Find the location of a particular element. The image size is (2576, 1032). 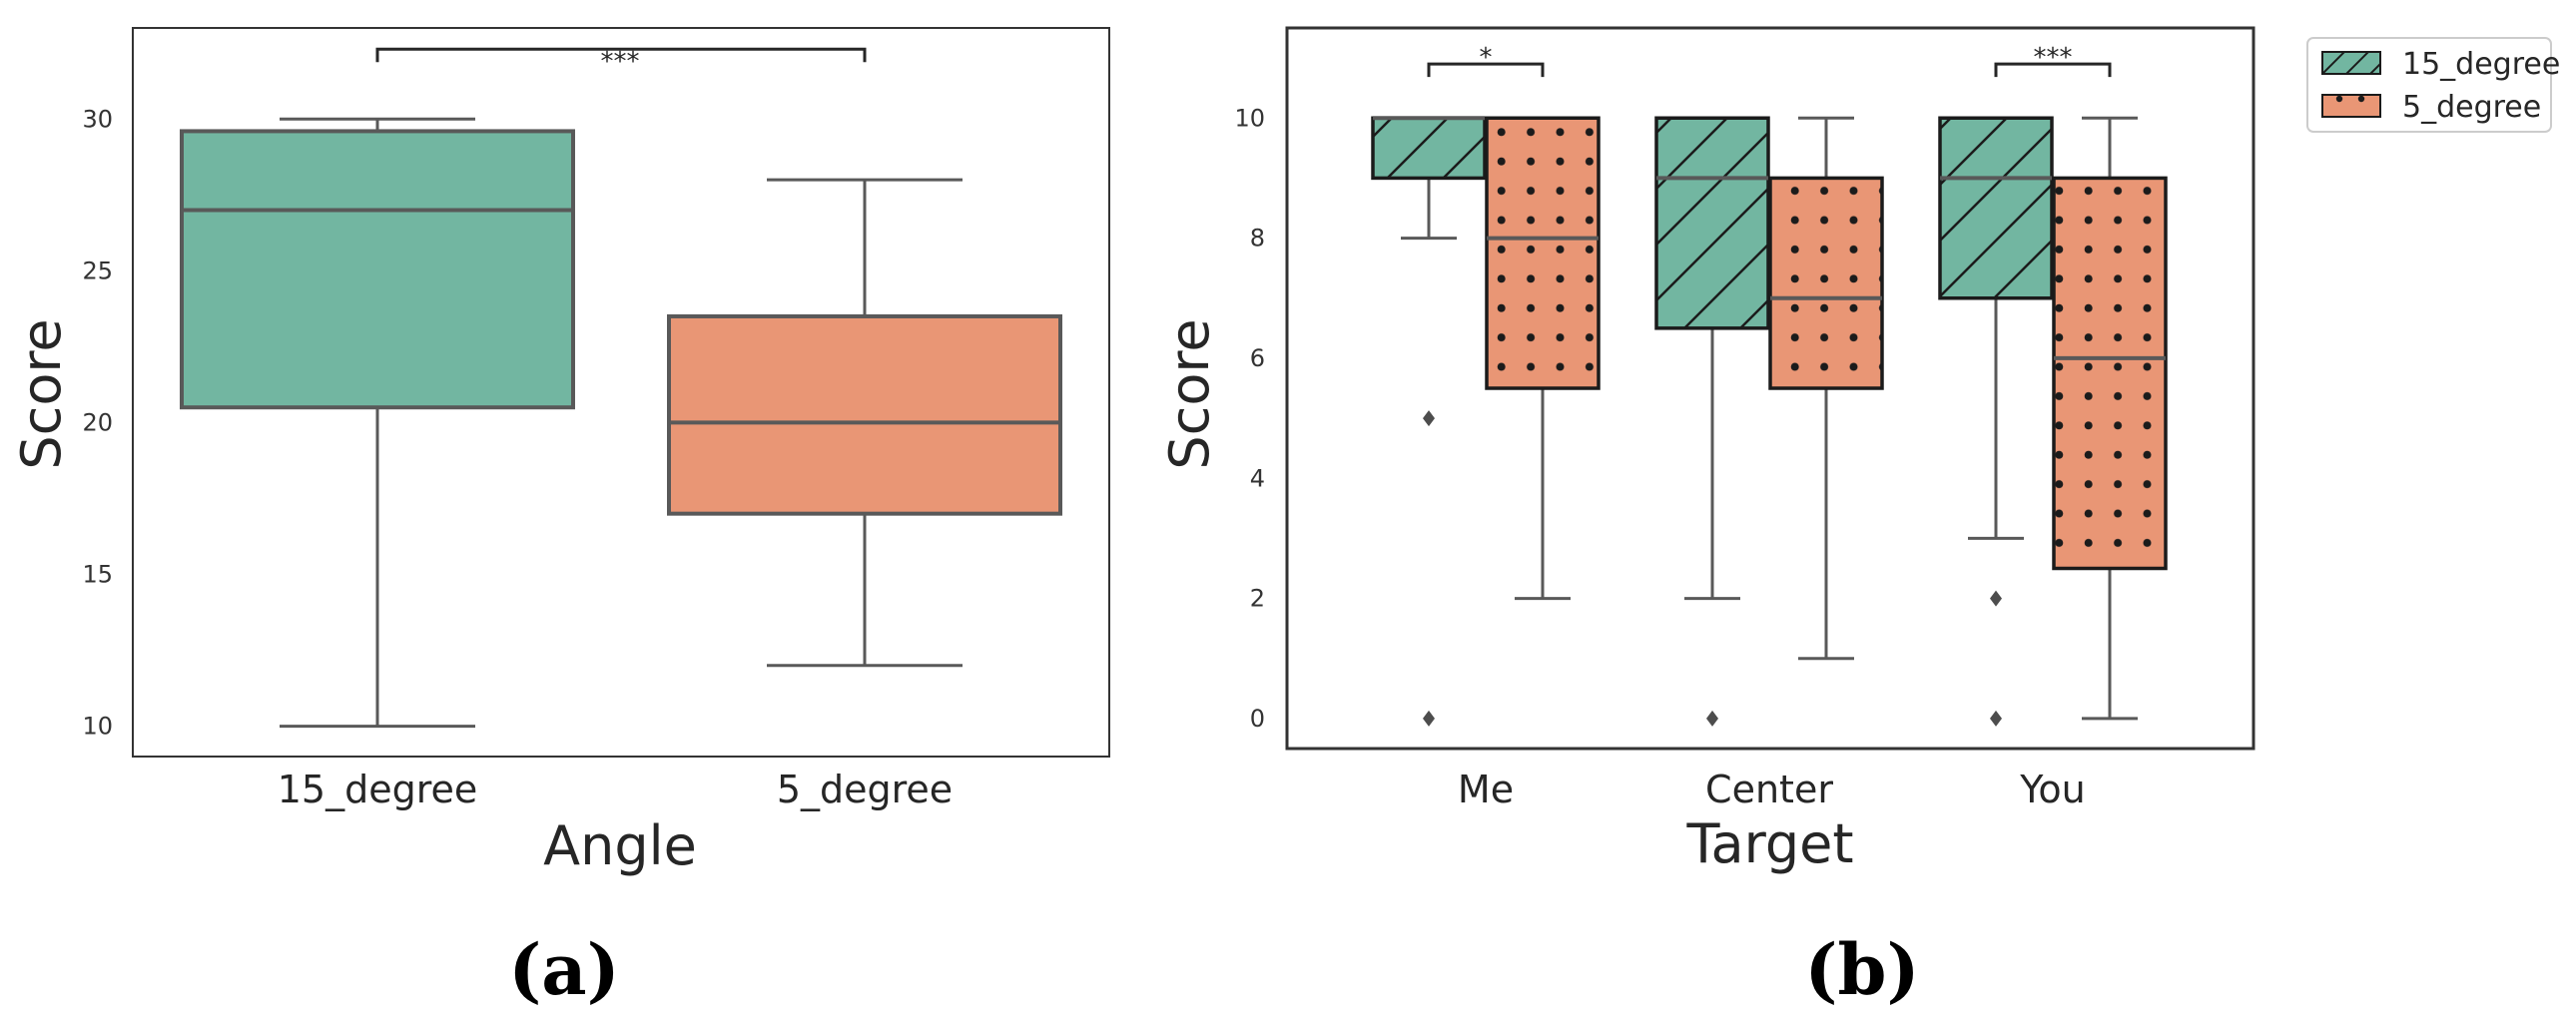

box-5-degree-you is located at coordinates (2110, 373).